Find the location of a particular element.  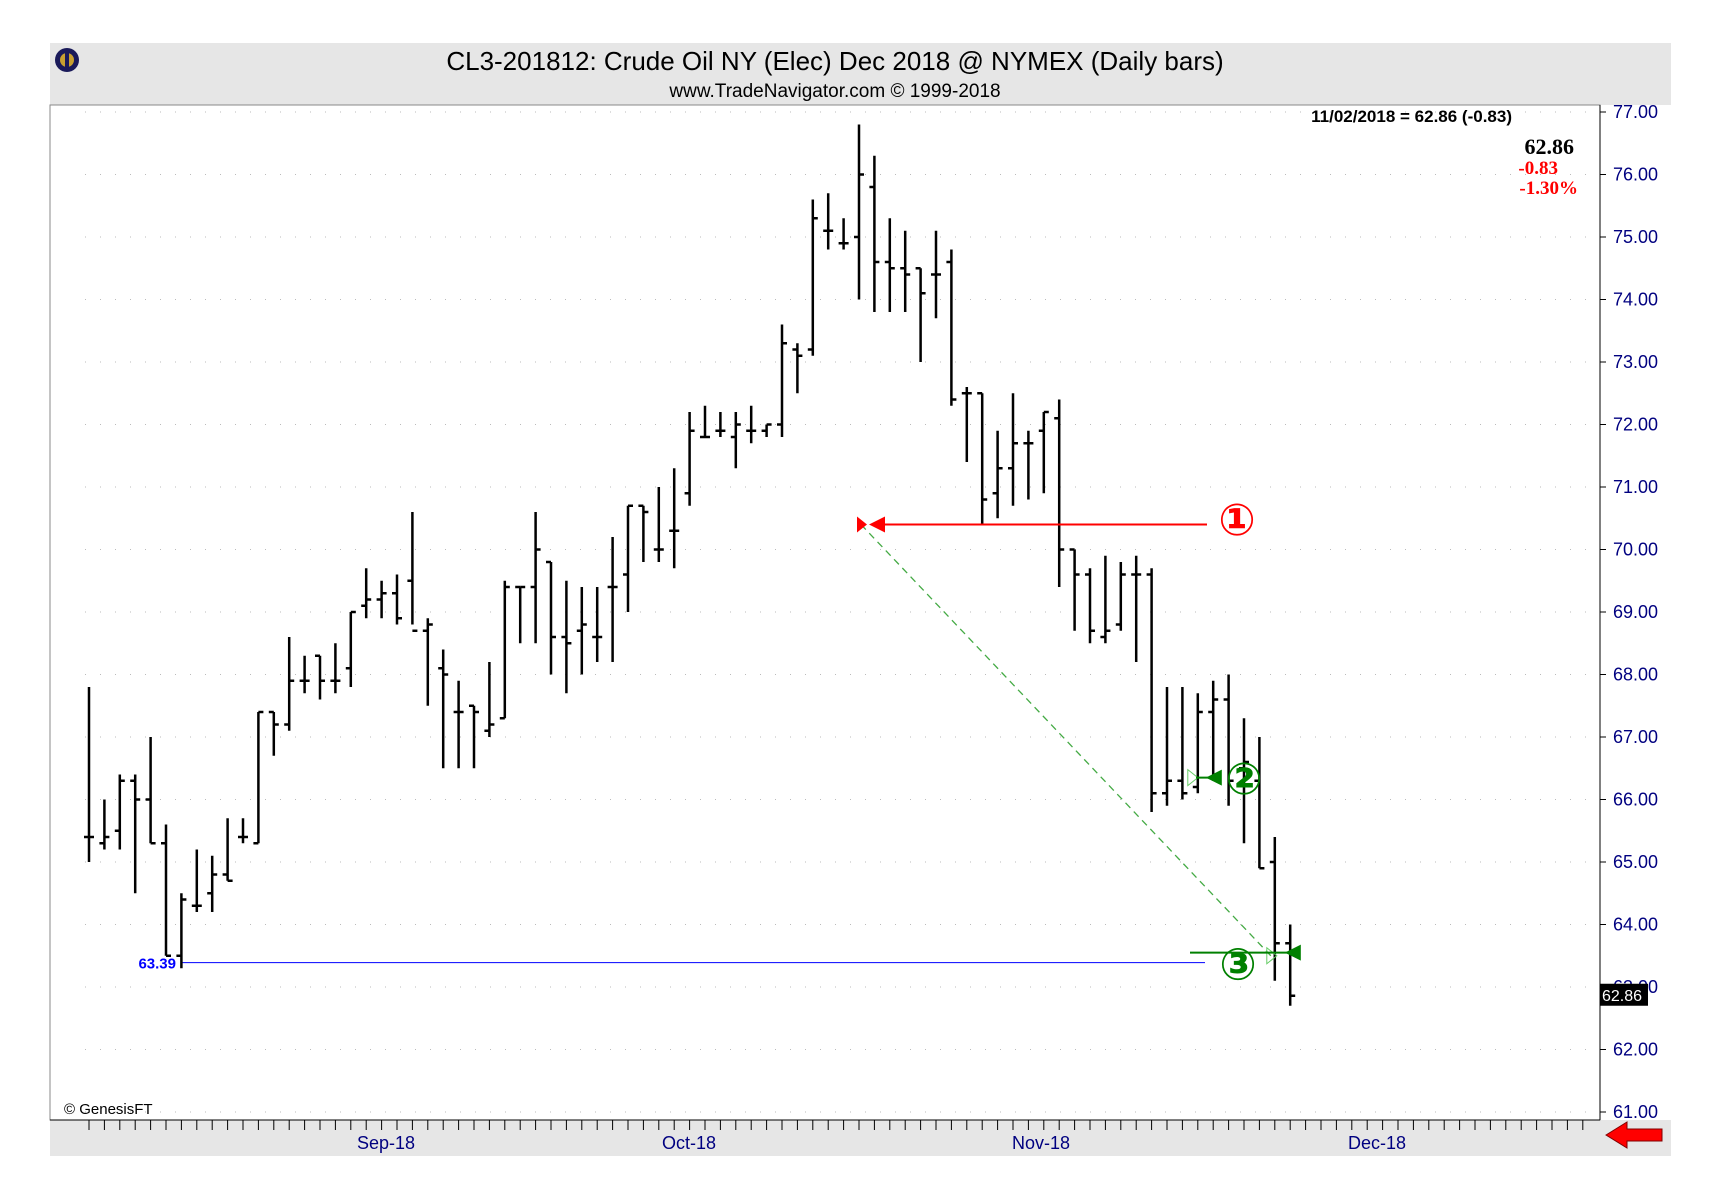

support-layer: 63.39 is located at coordinates (671, 964).